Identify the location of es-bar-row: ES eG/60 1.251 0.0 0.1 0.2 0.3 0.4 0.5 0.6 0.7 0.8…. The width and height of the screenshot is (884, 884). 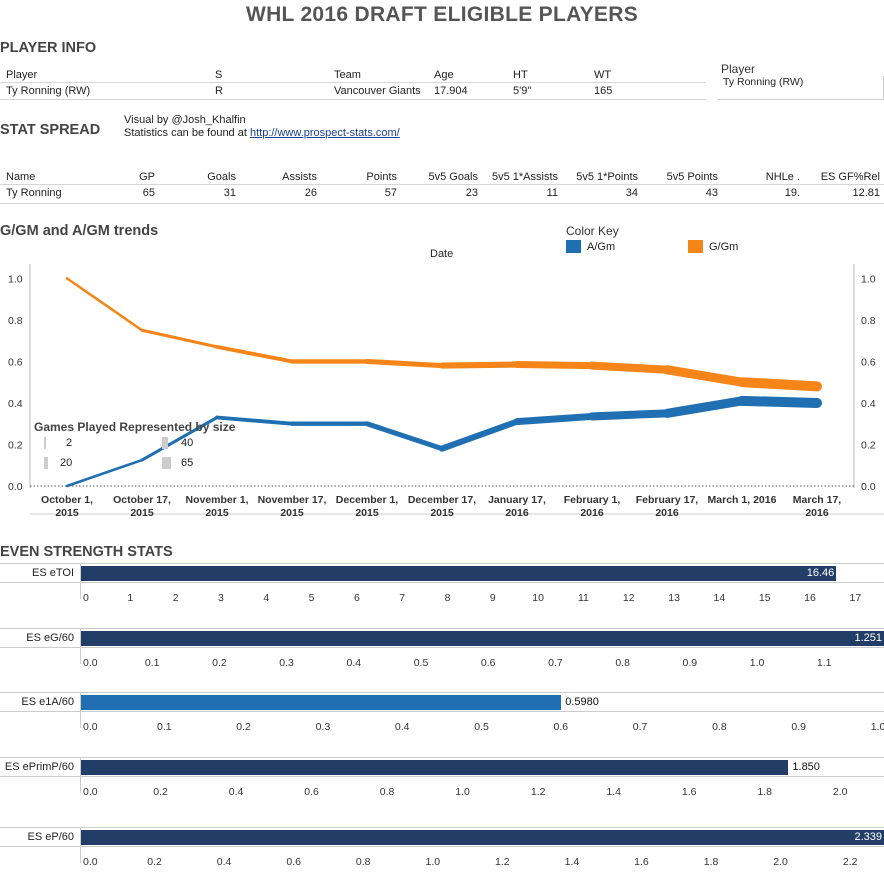
(442, 653).